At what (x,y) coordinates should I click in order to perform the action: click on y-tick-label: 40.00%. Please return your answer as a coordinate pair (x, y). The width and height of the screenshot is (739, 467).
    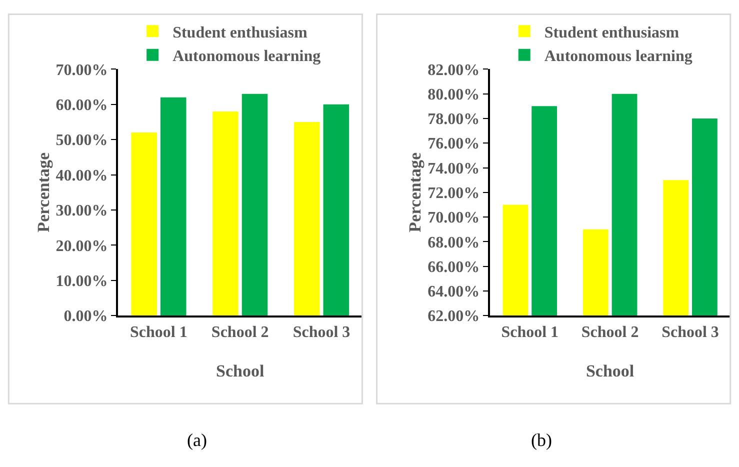
    Looking at the image, I should click on (82, 175).